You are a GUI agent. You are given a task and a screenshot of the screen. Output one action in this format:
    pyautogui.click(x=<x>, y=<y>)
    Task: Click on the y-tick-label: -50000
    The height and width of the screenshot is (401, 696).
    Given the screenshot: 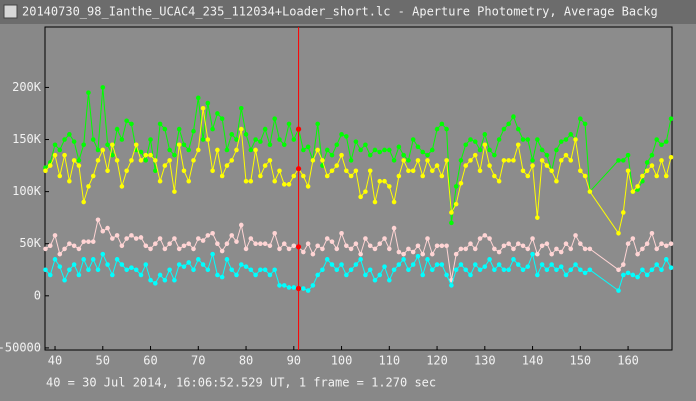 What is the action you would take?
    pyautogui.click(x=20, y=347)
    